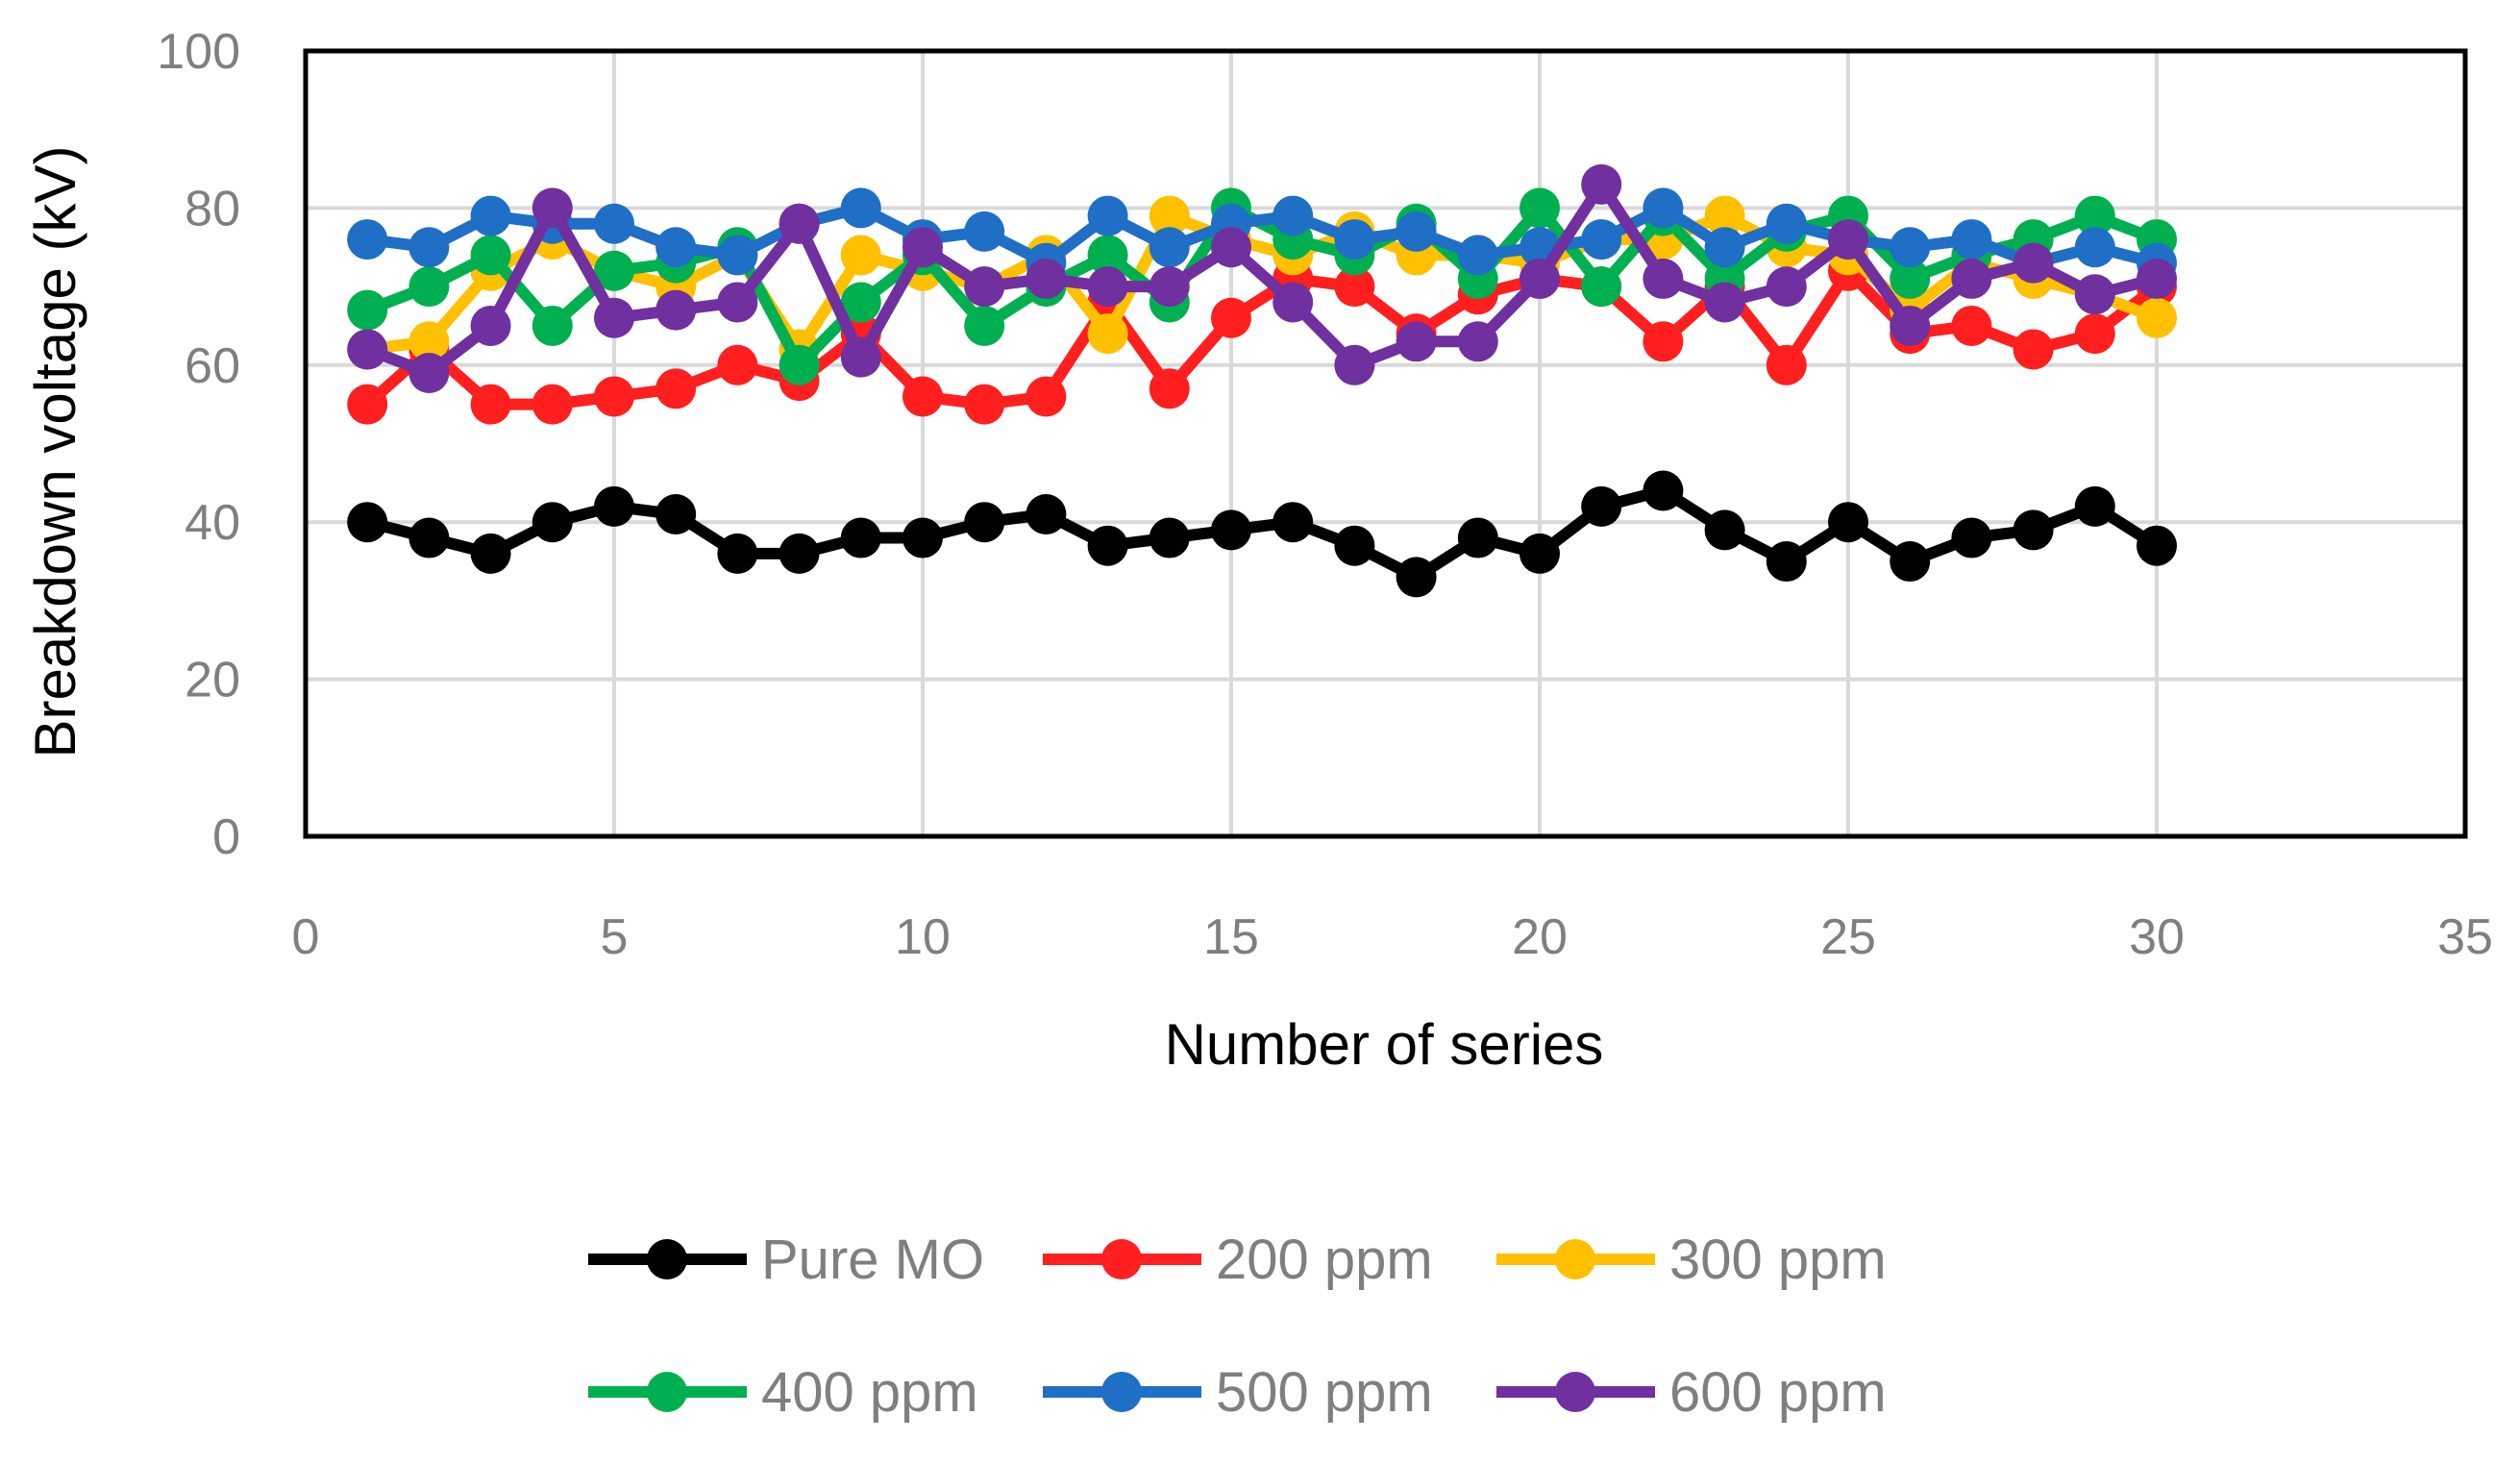 The height and width of the screenshot is (1465, 2520). What do you see at coordinates (2465, 937) in the screenshot?
I see `x-tick-label: 35` at bounding box center [2465, 937].